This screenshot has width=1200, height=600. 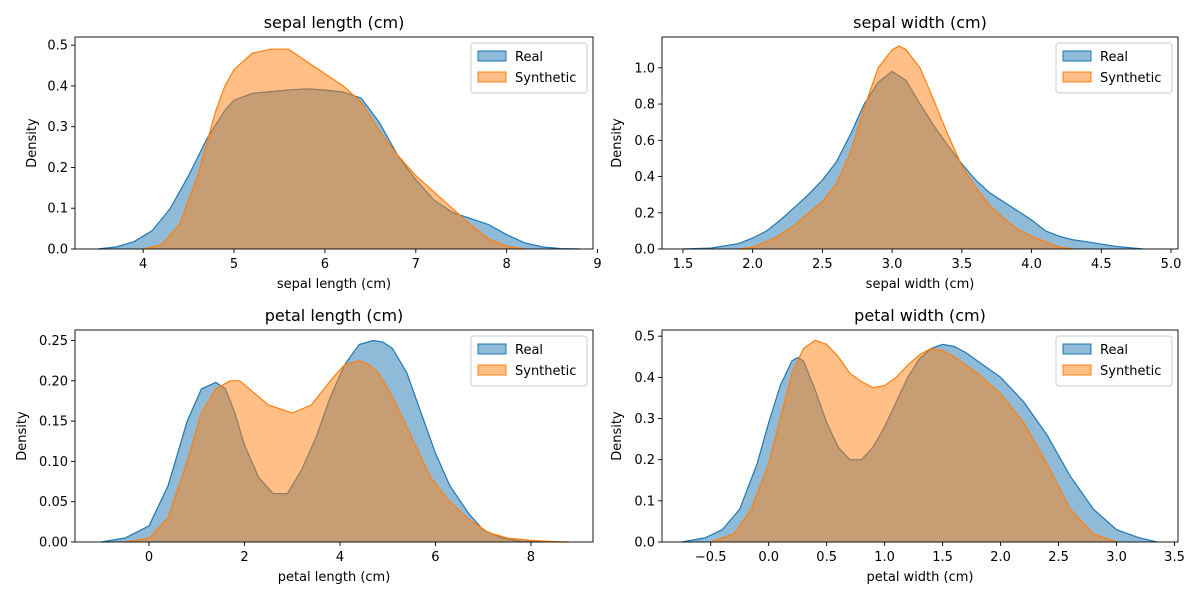 What do you see at coordinates (53, 422) in the screenshot?
I see `y-tick-label: 0.15` at bounding box center [53, 422].